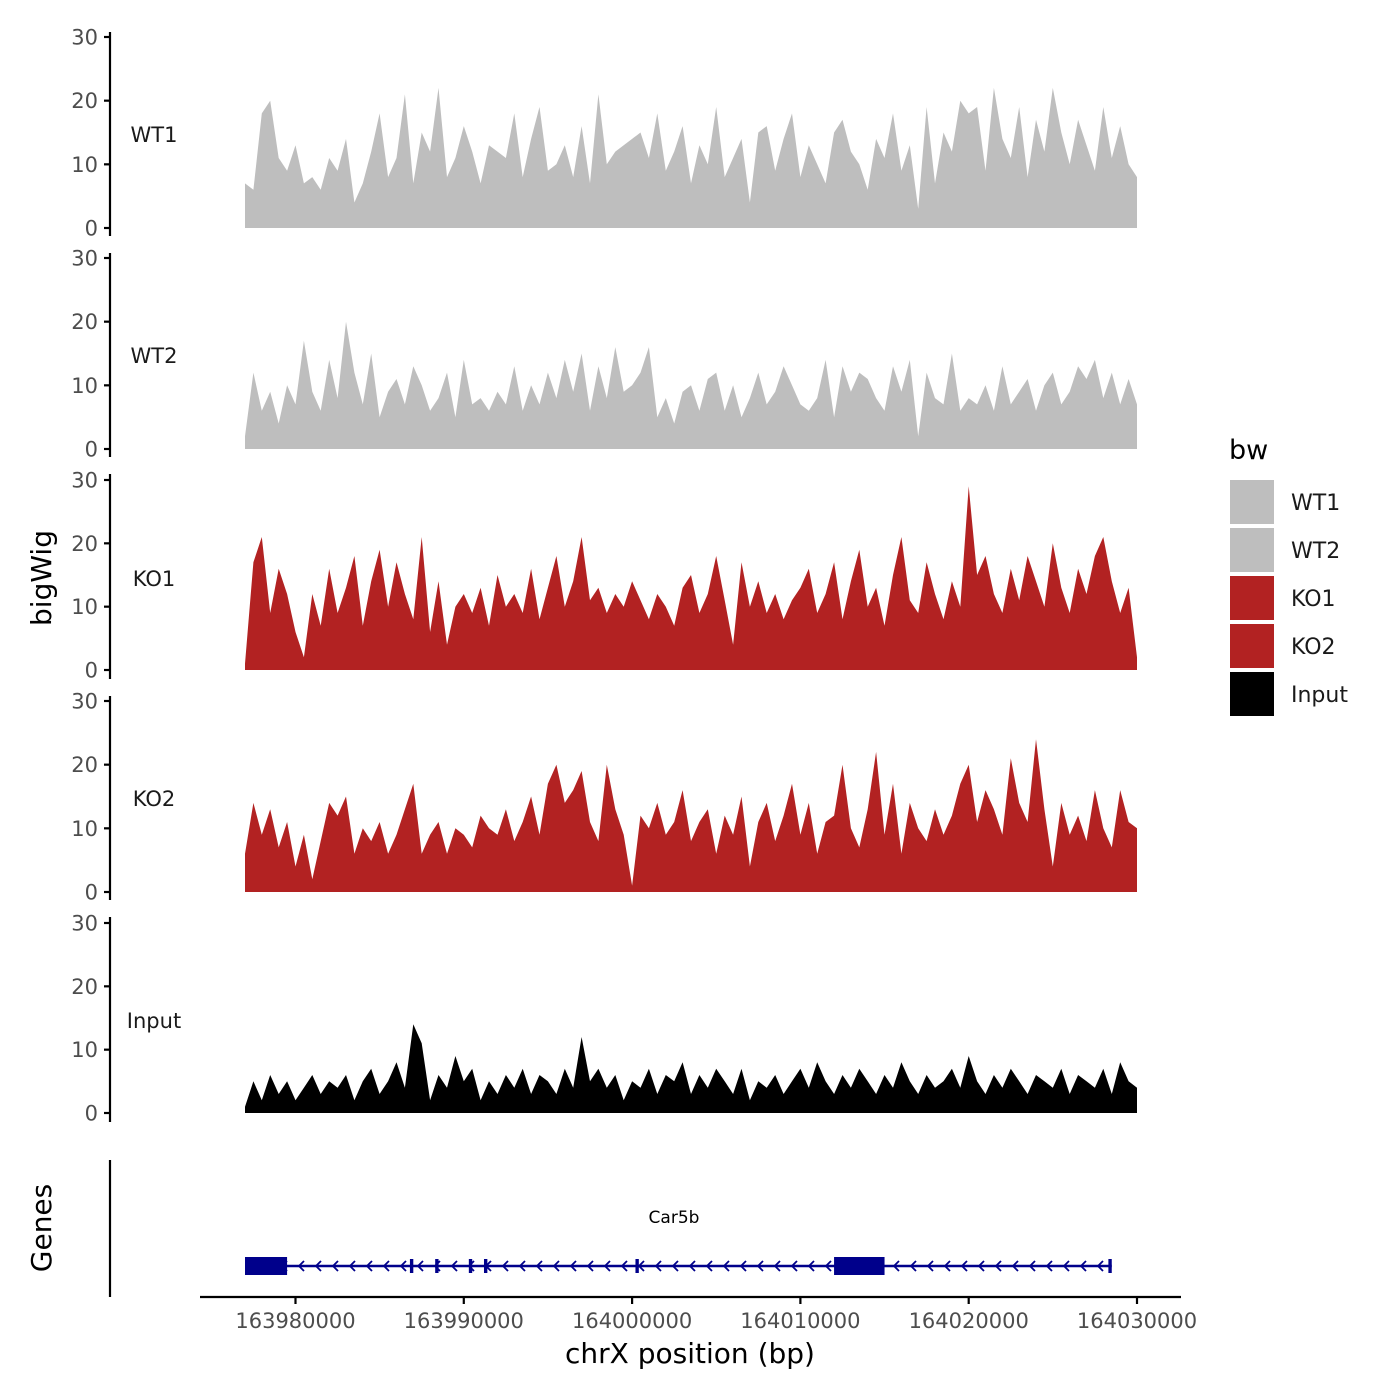  Describe the element at coordinates (690, 1353) in the screenshot. I see `x-axis-title: chrX position (bp)` at that location.